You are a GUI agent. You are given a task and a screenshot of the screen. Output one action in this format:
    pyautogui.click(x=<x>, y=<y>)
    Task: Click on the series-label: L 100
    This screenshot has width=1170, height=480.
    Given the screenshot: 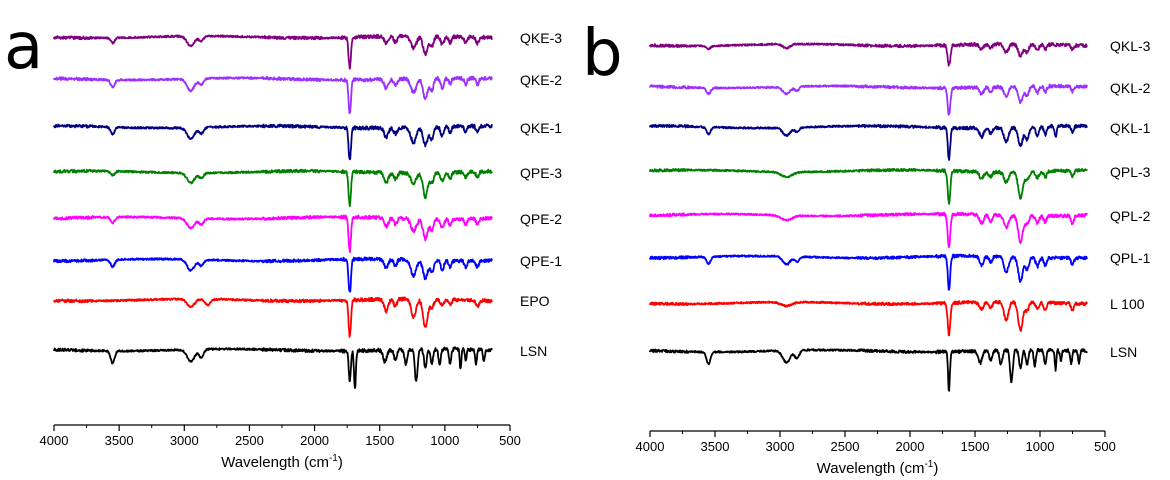 What is the action you would take?
    pyautogui.click(x=1127, y=304)
    